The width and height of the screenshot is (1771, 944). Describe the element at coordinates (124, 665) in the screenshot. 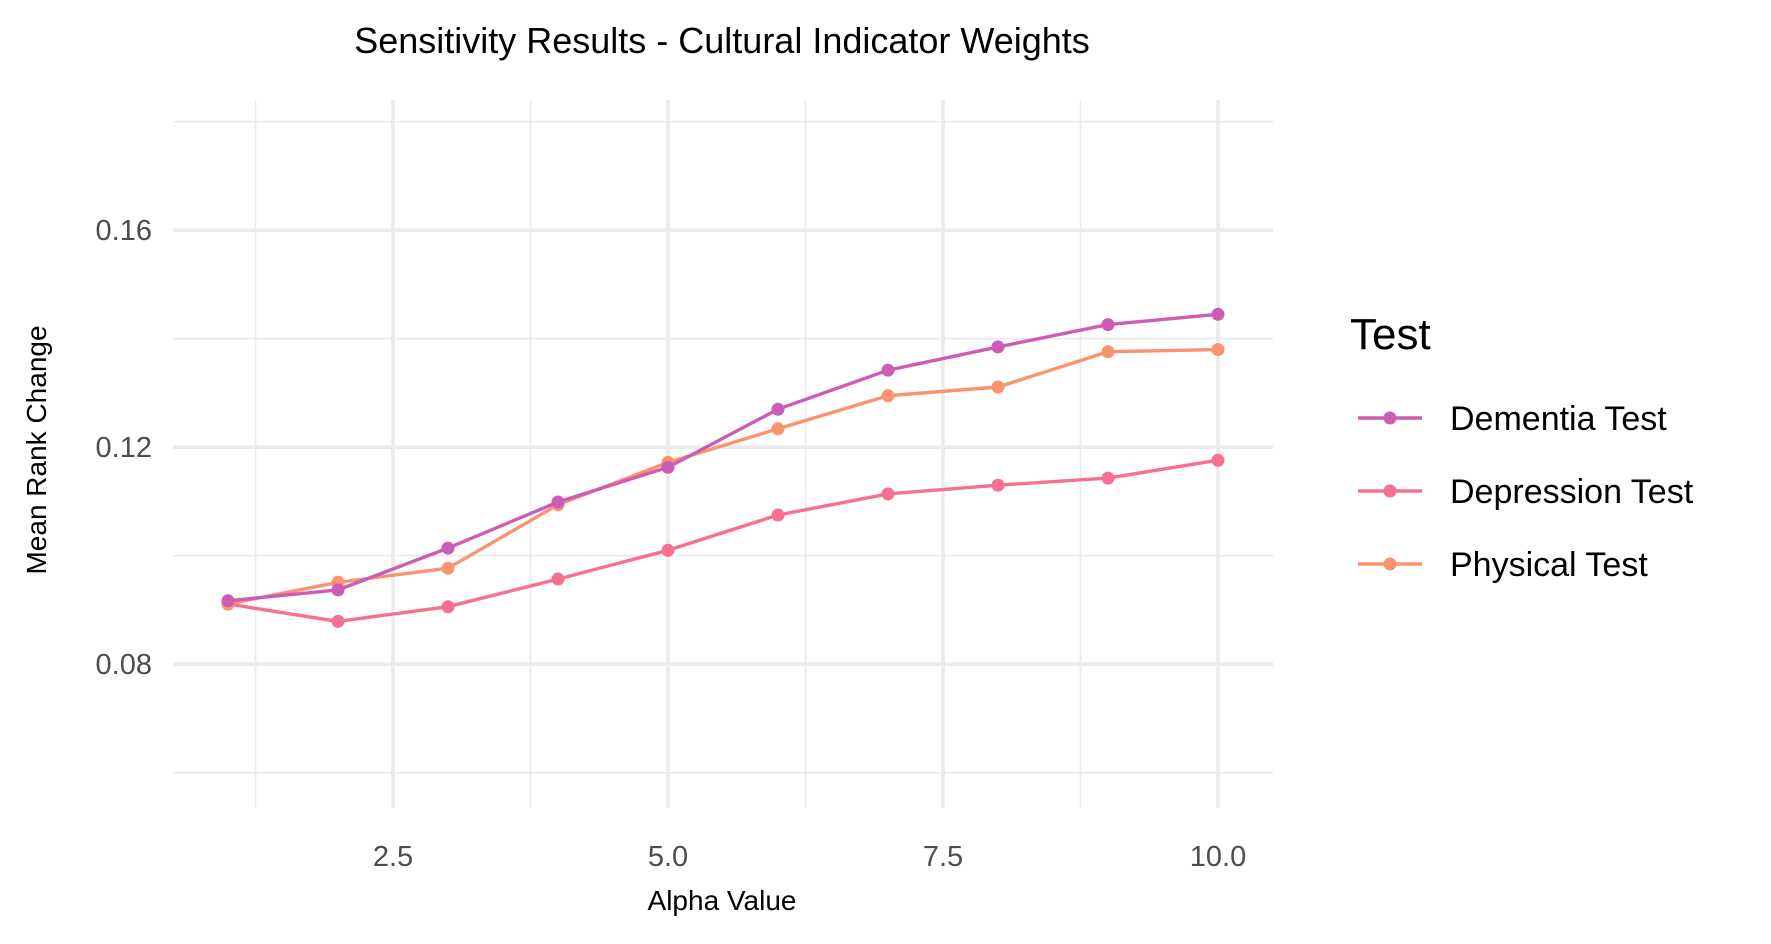

I see `y-tick-label: 0.08` at that location.